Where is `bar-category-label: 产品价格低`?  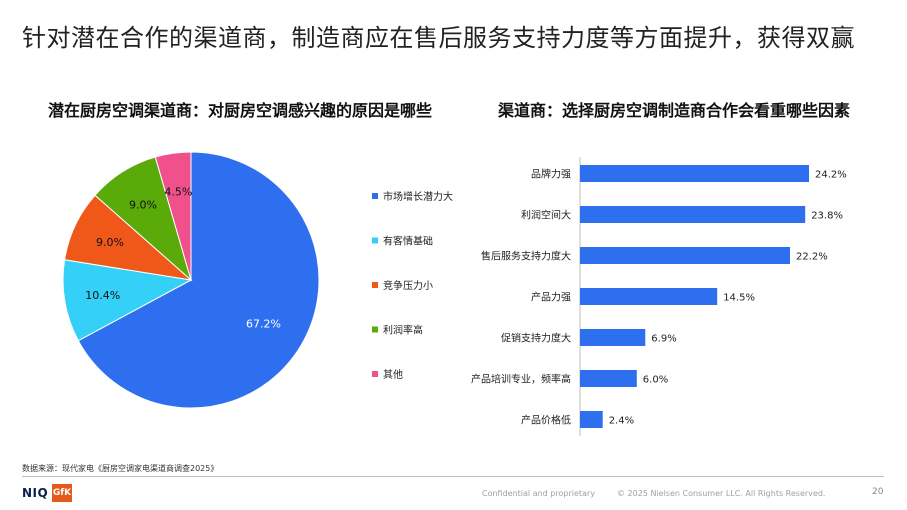
bar-category-label: 产品价格低 is located at coordinates (546, 420).